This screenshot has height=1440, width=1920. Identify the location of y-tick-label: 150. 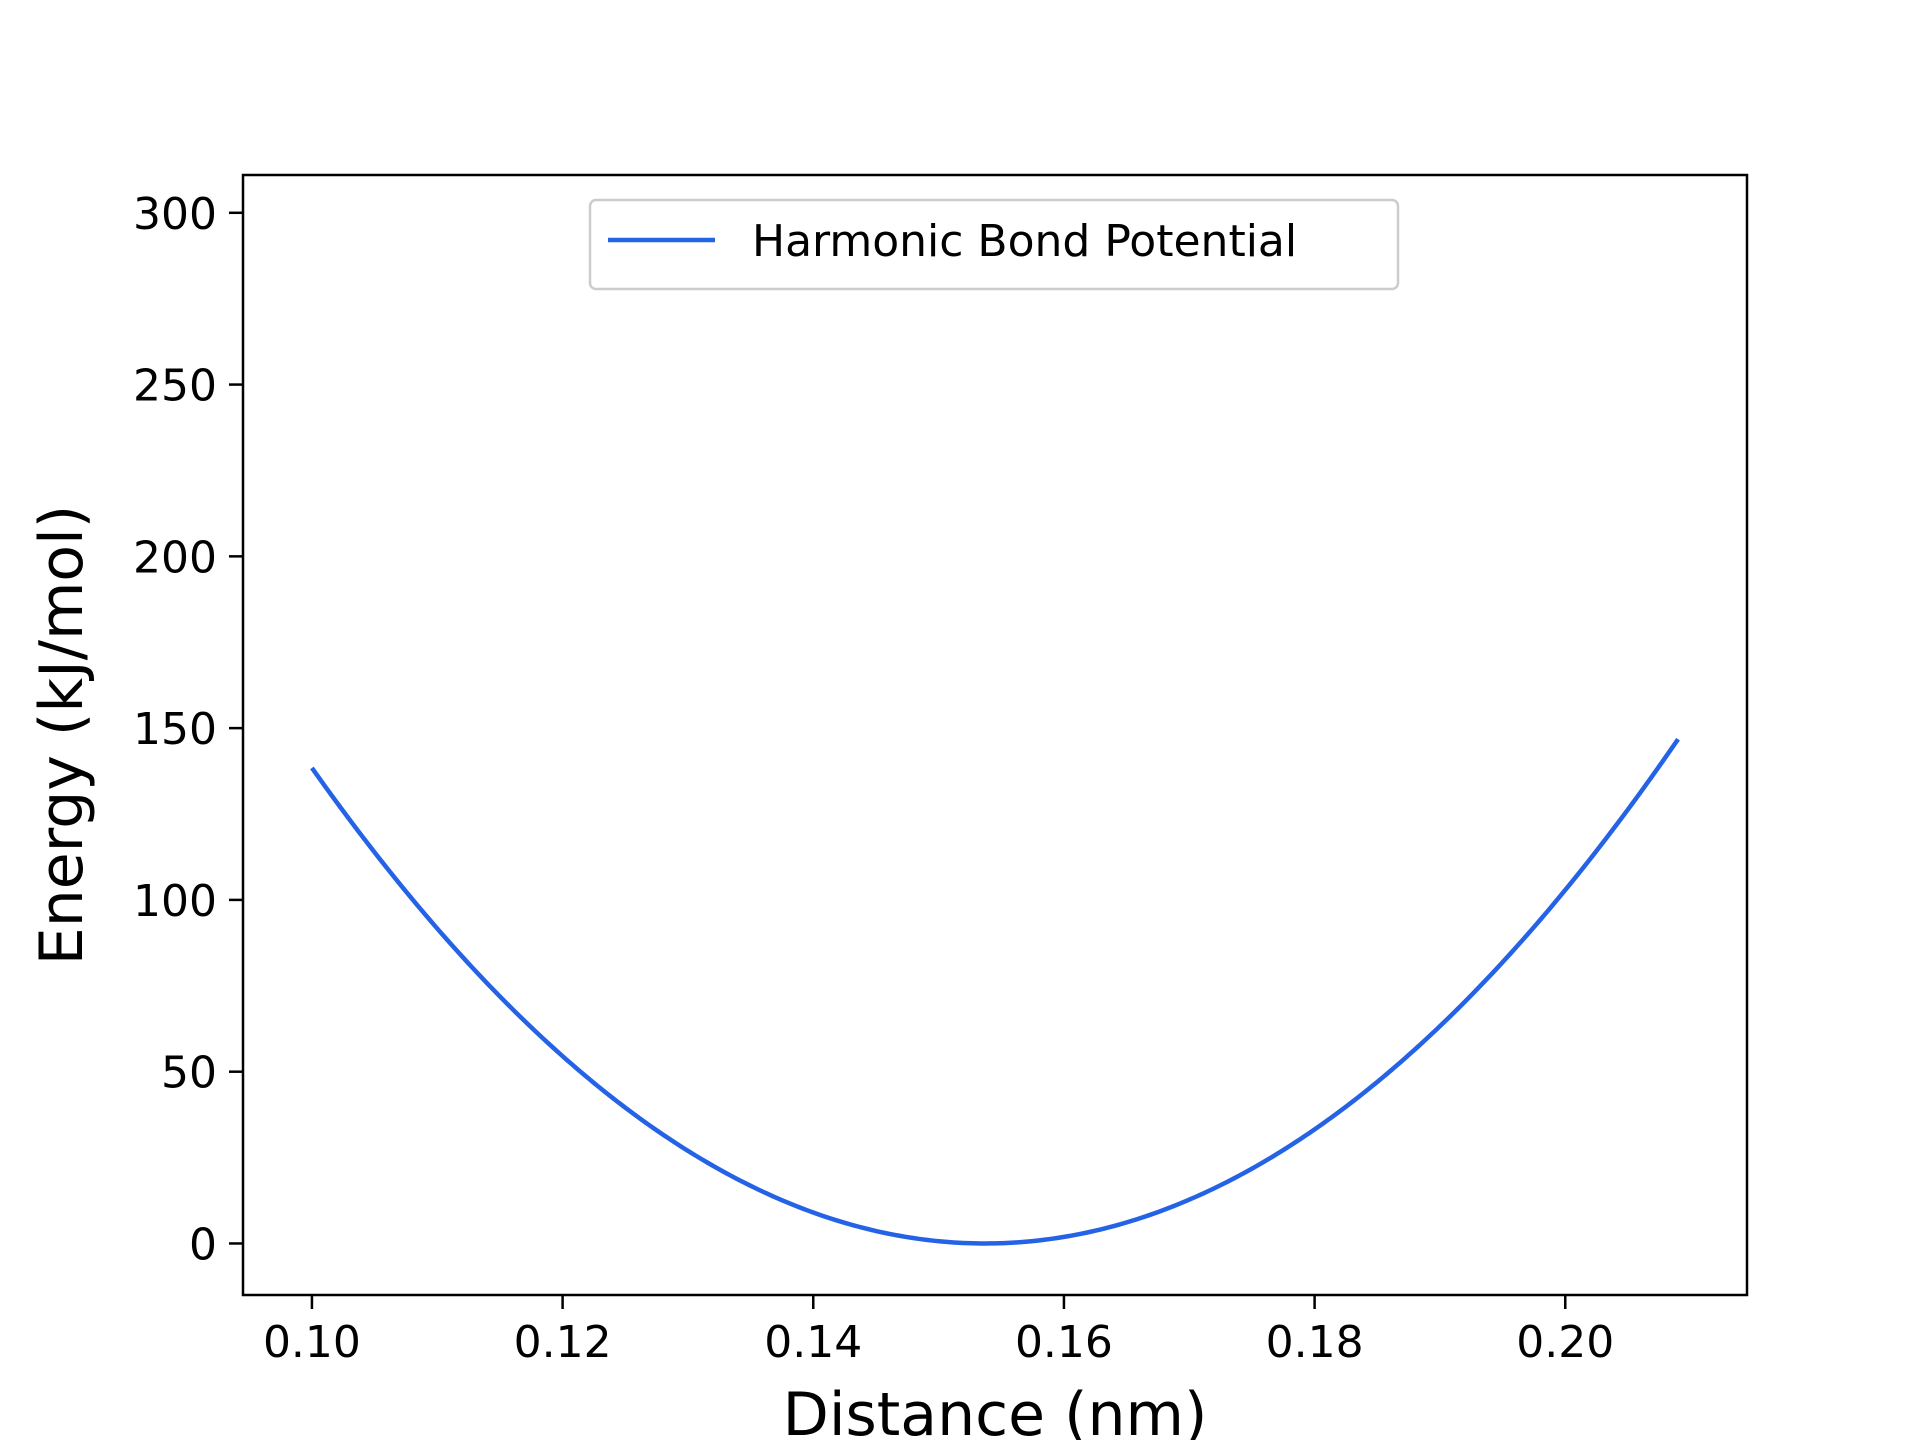
(175, 729).